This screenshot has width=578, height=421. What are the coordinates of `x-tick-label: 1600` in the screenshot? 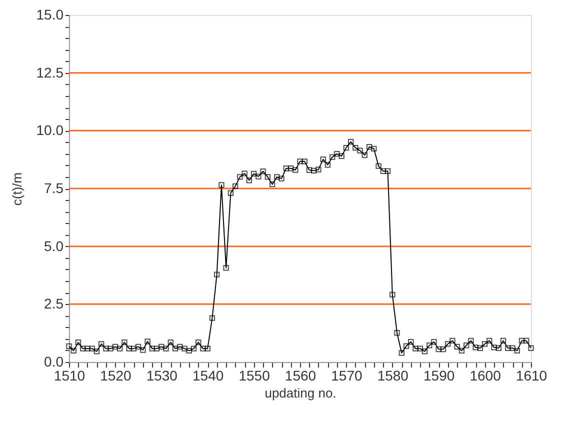 It's located at (486, 376).